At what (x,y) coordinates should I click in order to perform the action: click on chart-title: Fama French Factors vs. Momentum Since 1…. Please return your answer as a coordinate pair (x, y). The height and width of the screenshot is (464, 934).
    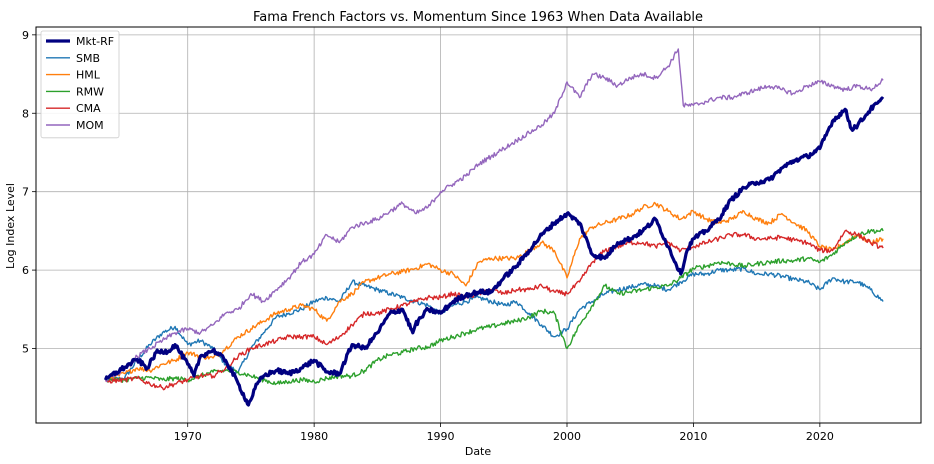
    Looking at the image, I should click on (478, 17).